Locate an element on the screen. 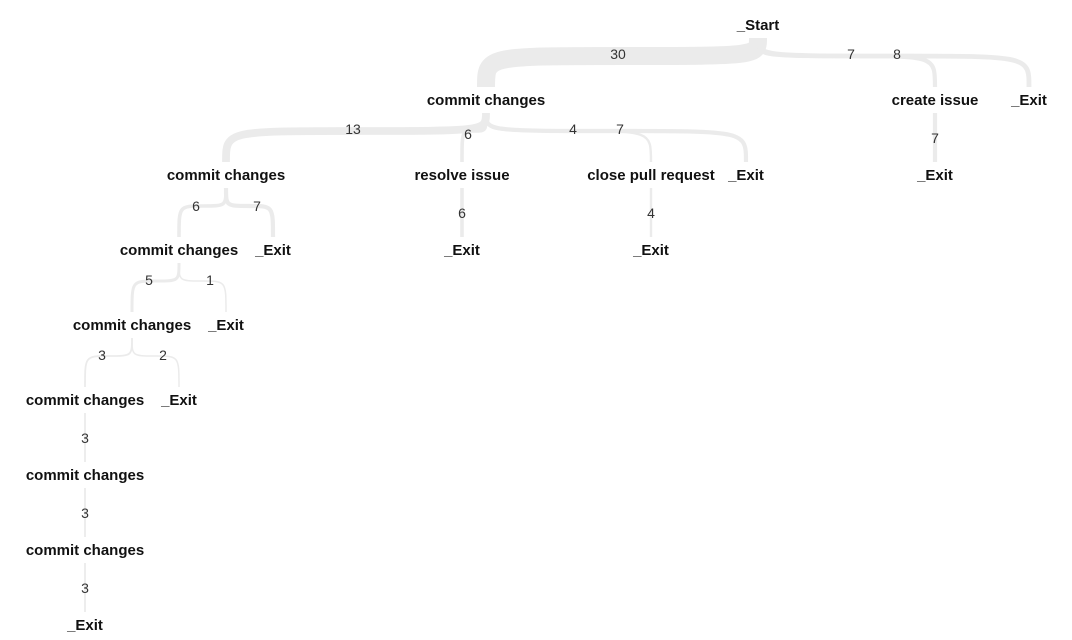 This screenshot has height=640, width=1072. edge-n0-n3 is located at coordinates (893, 62).